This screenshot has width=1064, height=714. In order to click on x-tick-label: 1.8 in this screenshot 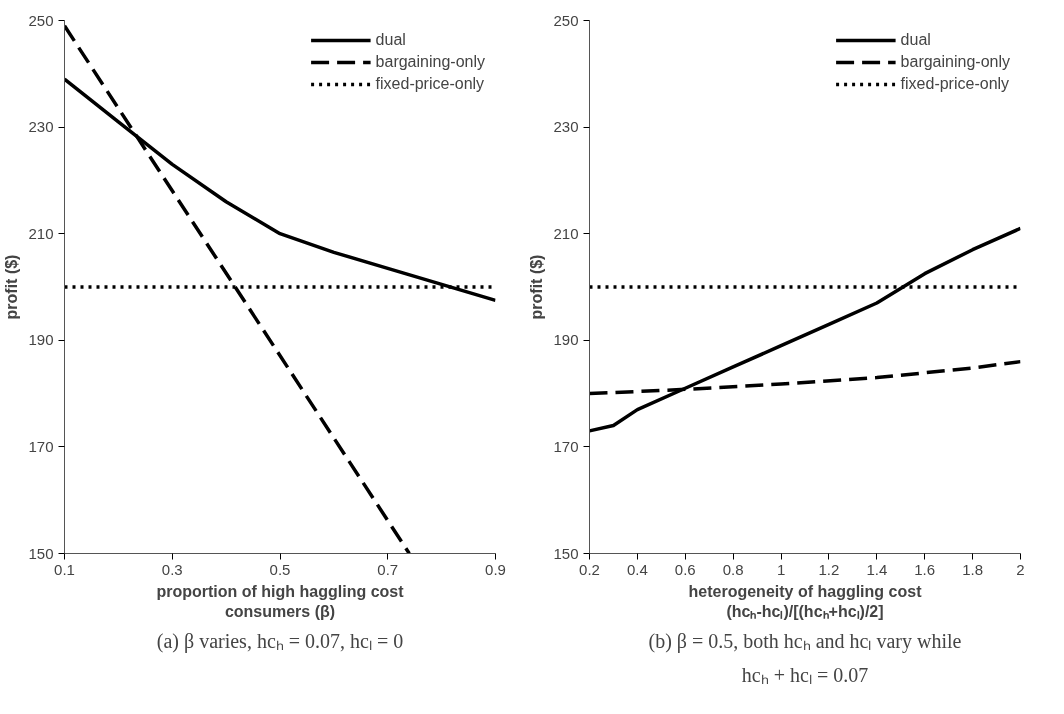, I will do `click(973, 569)`.